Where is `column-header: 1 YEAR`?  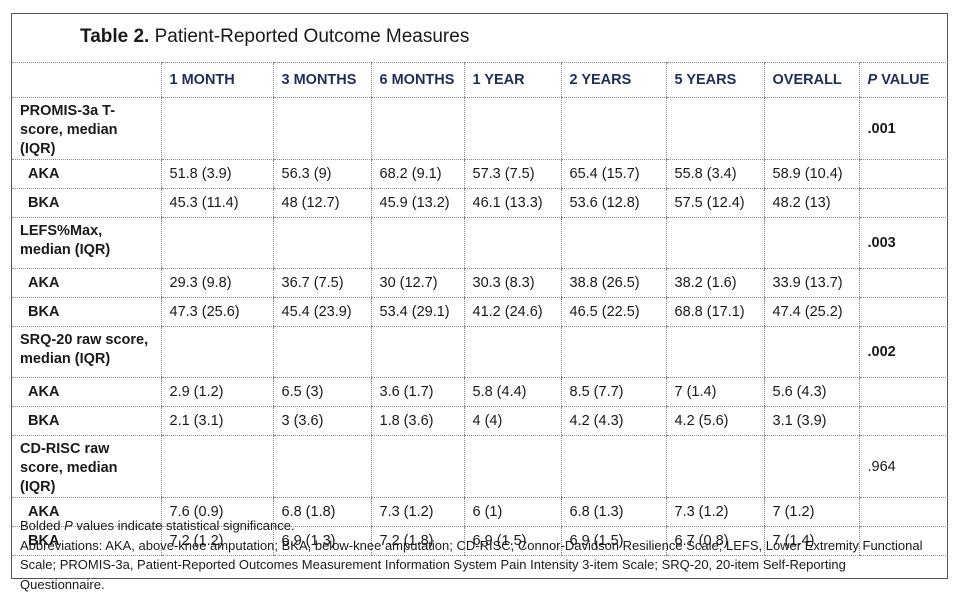 column-header: 1 YEAR is located at coordinates (512, 80).